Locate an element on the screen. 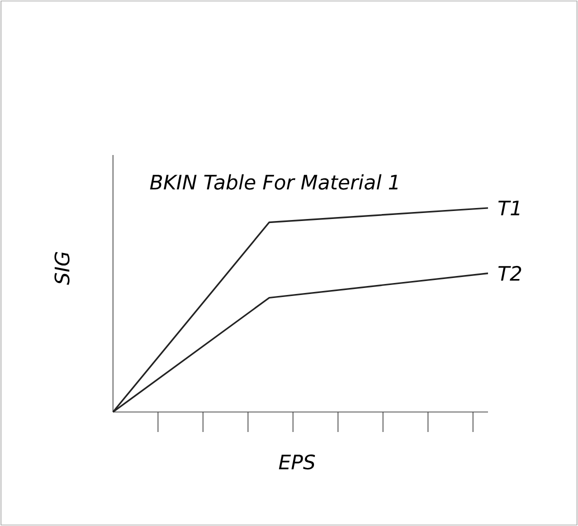 This screenshot has width=578, height=526. chart-title: BKIN Table For Material 1 is located at coordinates (274, 182).